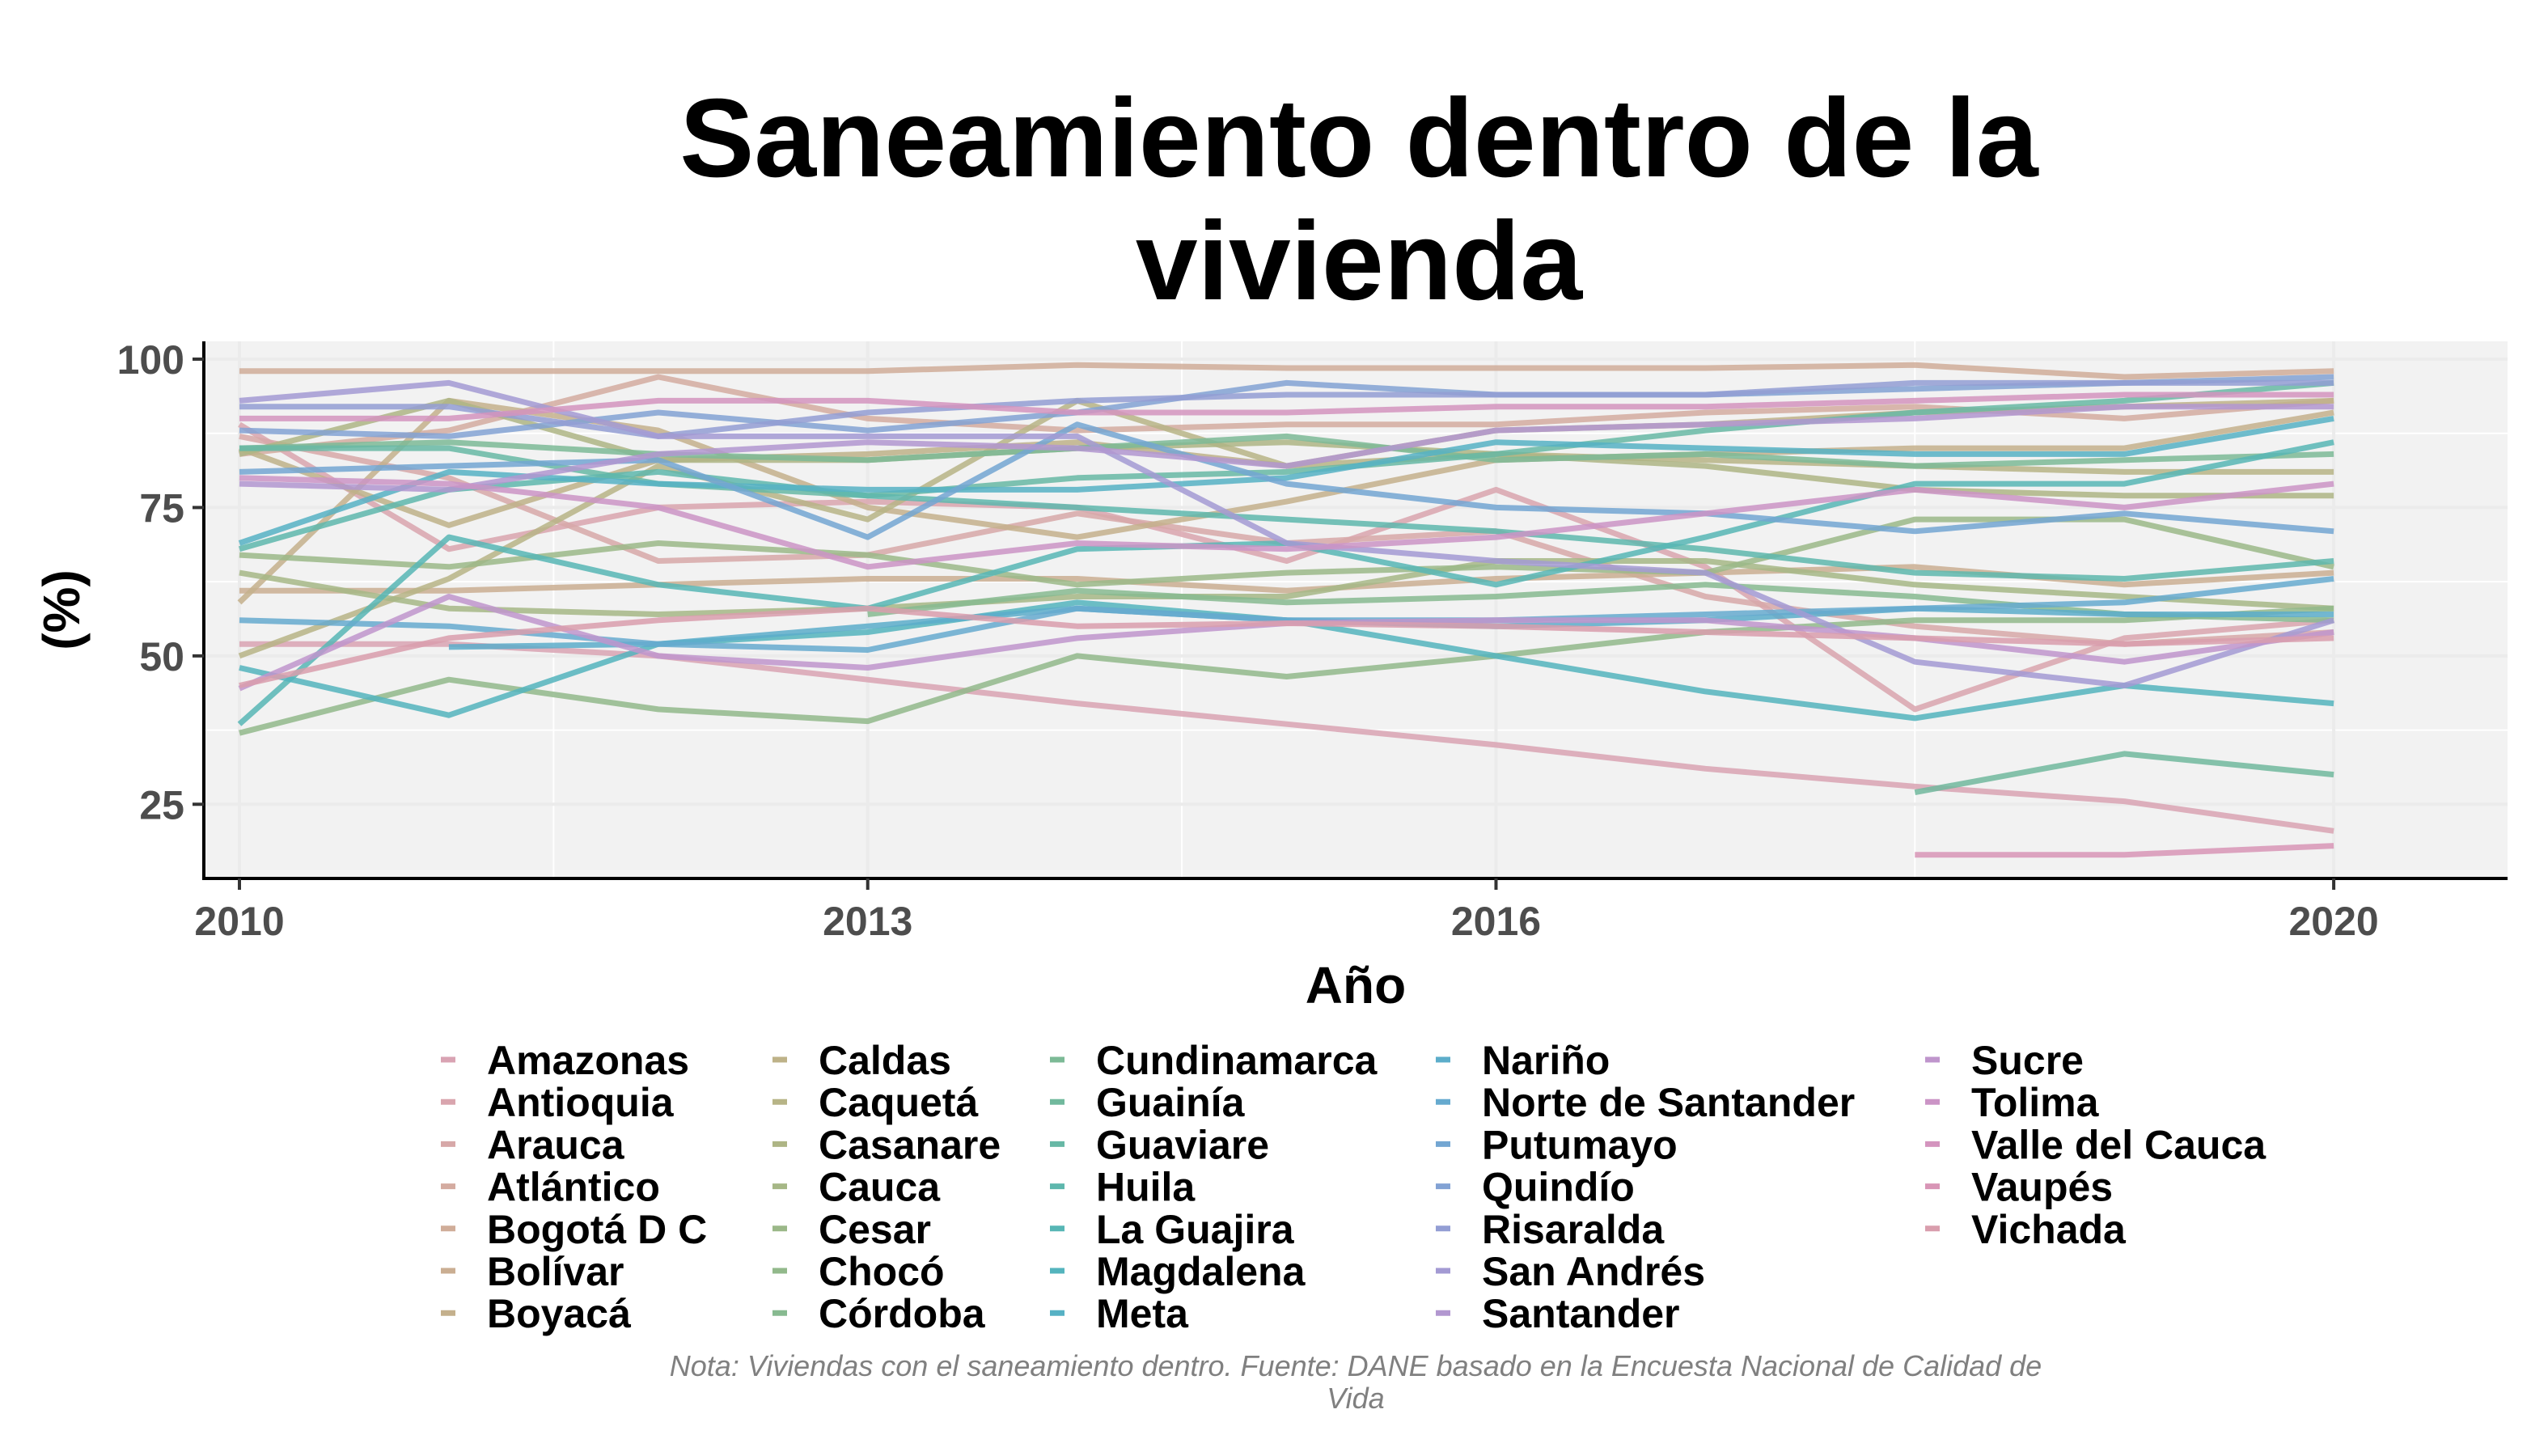 The image size is (2548, 1456). I want to click on legend-label: Nariño, so click(1546, 1060).